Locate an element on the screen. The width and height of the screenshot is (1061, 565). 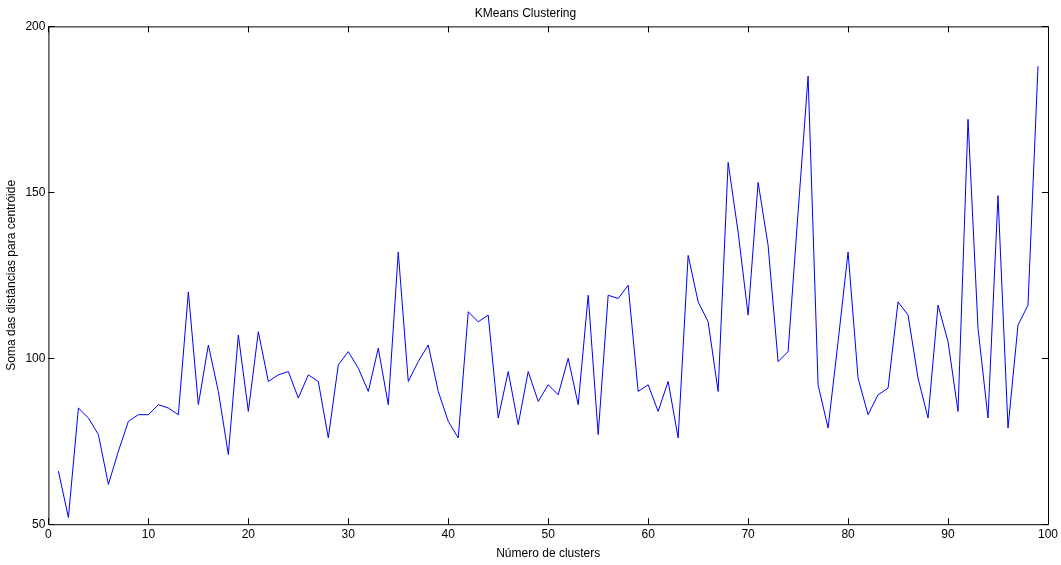
x-tick-label: 60 is located at coordinates (648, 533).